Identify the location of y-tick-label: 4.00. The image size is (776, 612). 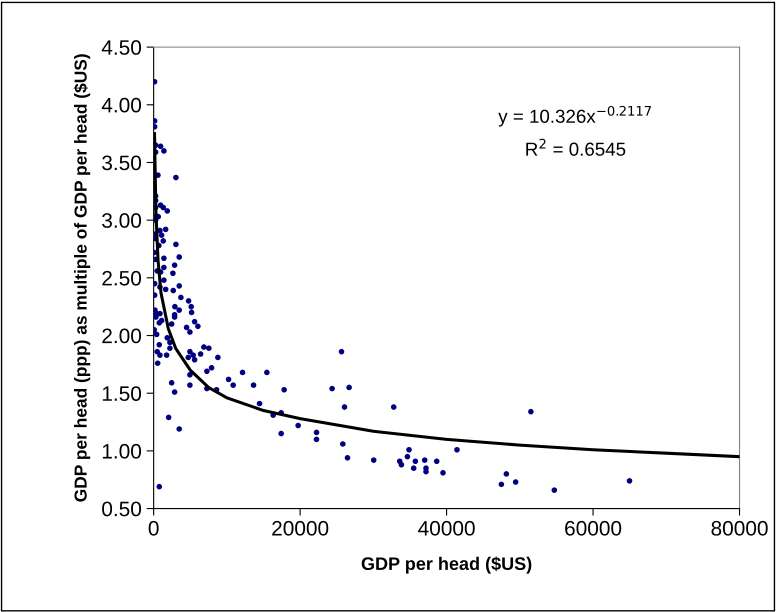
(122, 105).